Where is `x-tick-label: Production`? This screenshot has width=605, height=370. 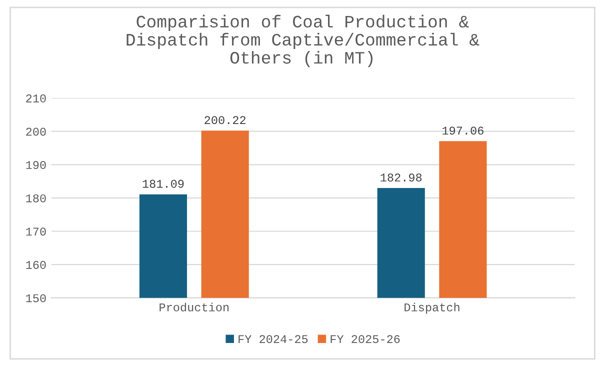 x-tick-label: Production is located at coordinates (194, 307).